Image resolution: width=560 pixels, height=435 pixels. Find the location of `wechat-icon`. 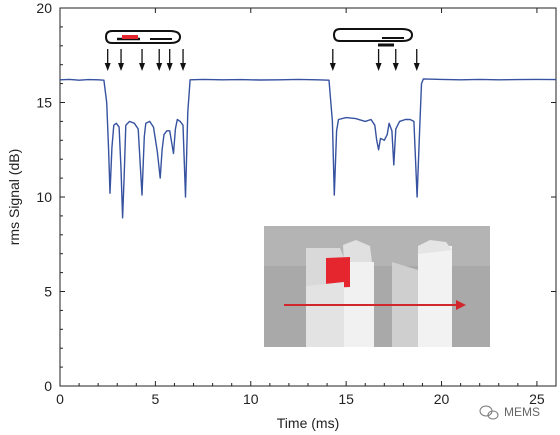

wechat-icon is located at coordinates (489, 412).